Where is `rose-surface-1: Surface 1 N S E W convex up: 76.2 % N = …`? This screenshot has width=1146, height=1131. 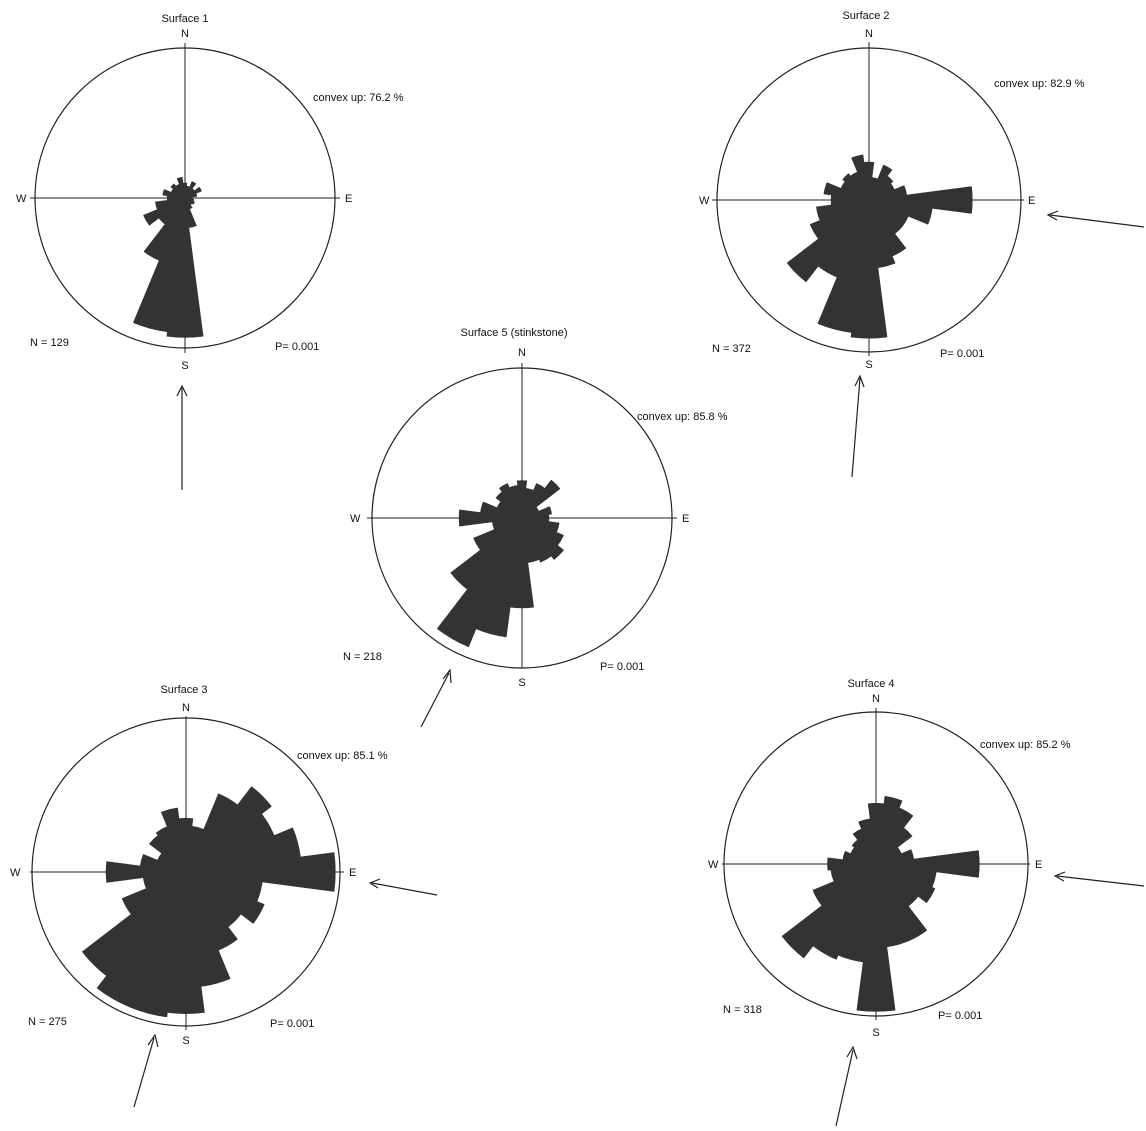 rose-surface-1: Surface 1 N S E W convex up: 76.2 % N = … is located at coordinates (210, 251).